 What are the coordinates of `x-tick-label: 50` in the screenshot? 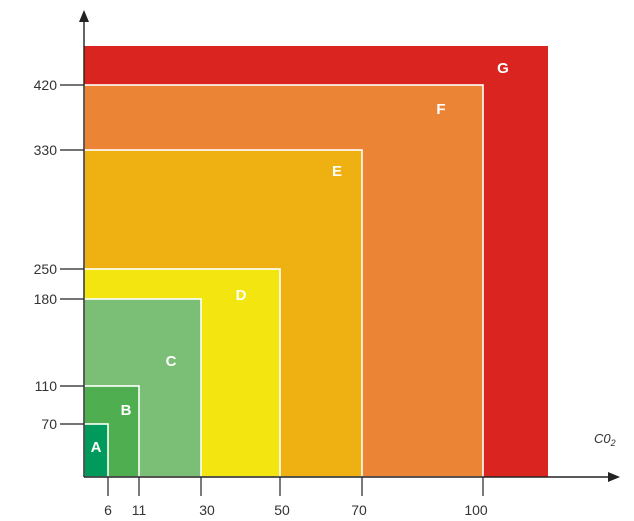 It's located at (282, 510).